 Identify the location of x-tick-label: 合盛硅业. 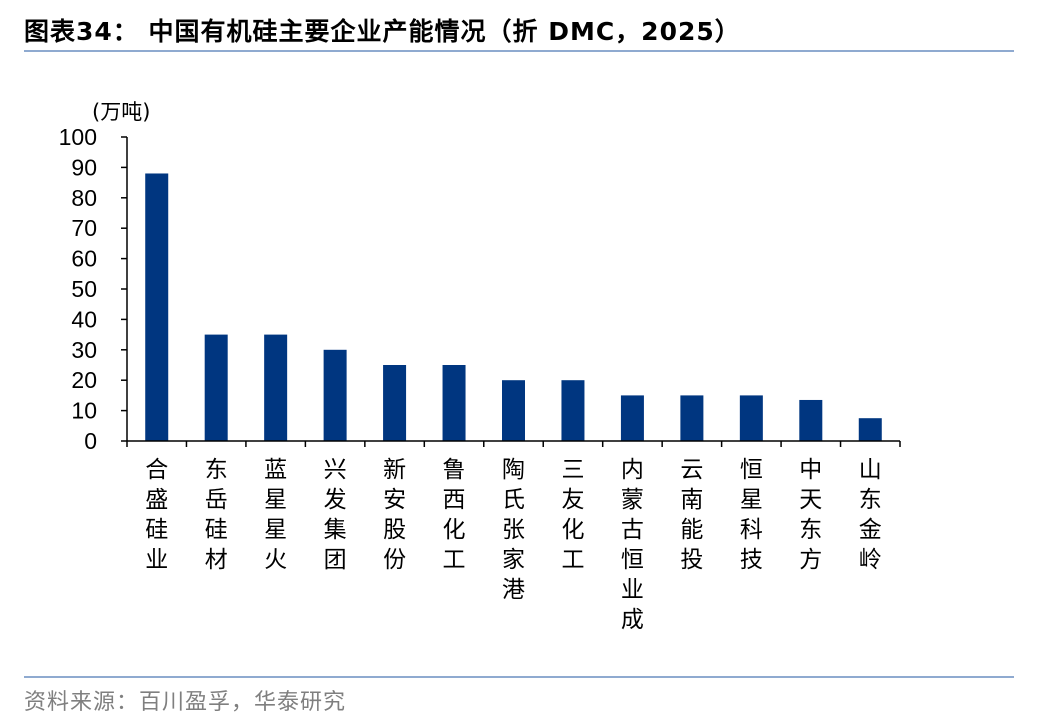
(156, 515).